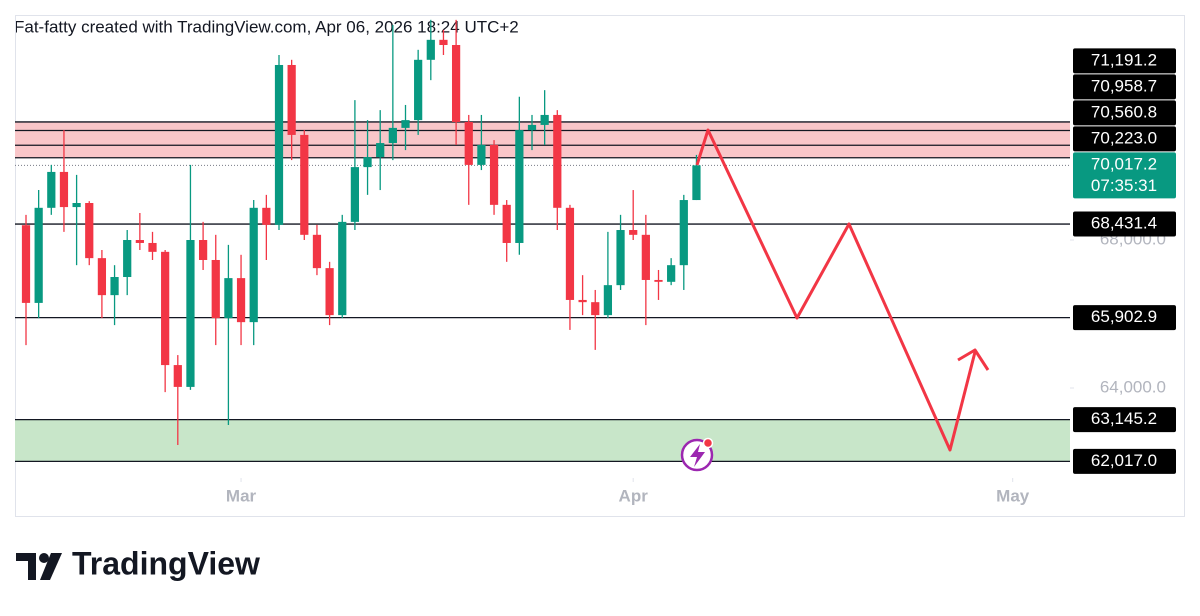 This screenshot has width=1200, height=616. What do you see at coordinates (973, 359) in the screenshot?
I see `projection-arrowhead` at bounding box center [973, 359].